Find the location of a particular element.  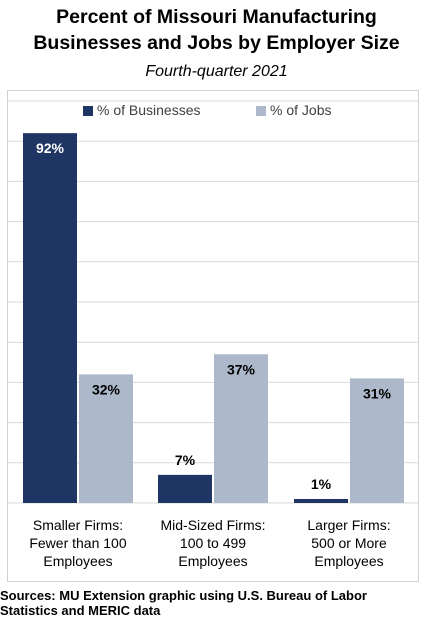

data-label-businesses-1: 7% is located at coordinates (185, 460).